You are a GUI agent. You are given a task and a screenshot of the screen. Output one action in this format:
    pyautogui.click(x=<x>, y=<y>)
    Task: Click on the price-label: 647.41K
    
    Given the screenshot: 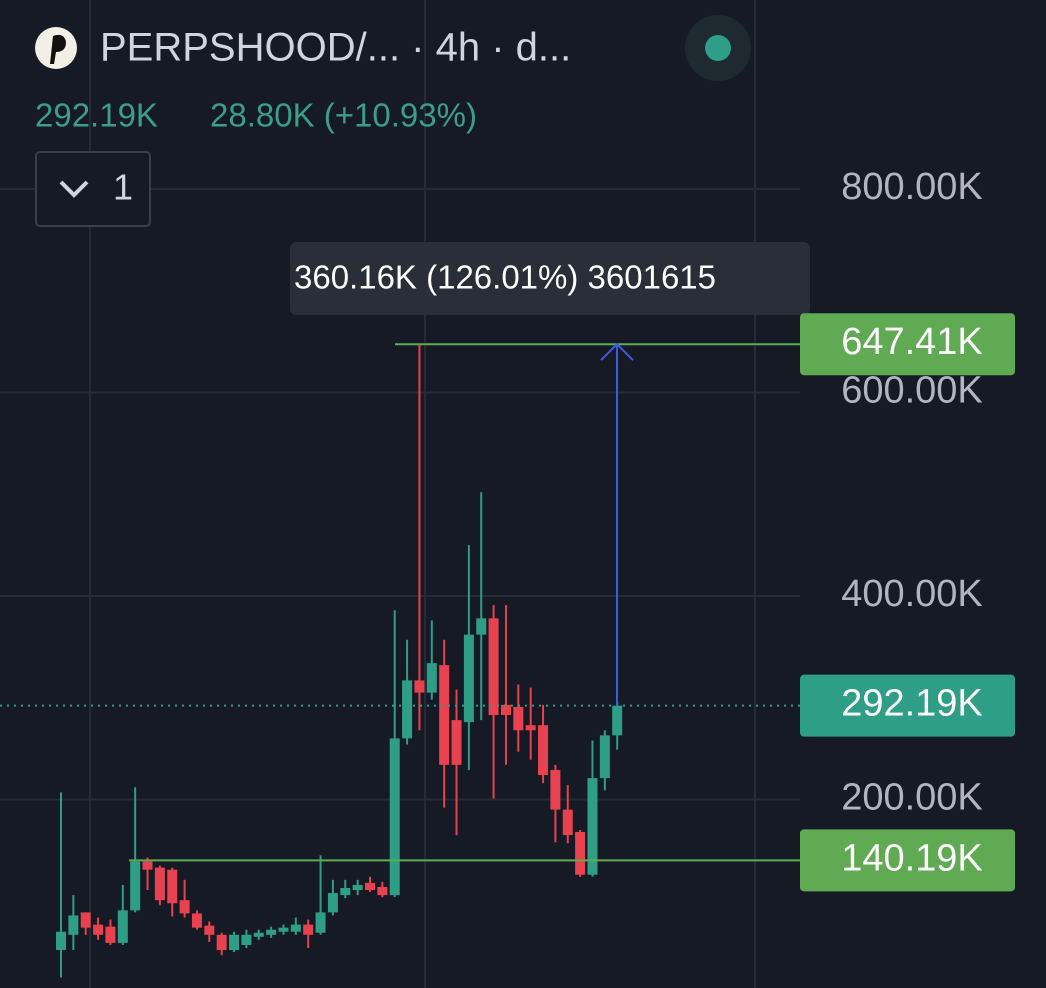 What is the action you would take?
    pyautogui.click(x=912, y=342)
    